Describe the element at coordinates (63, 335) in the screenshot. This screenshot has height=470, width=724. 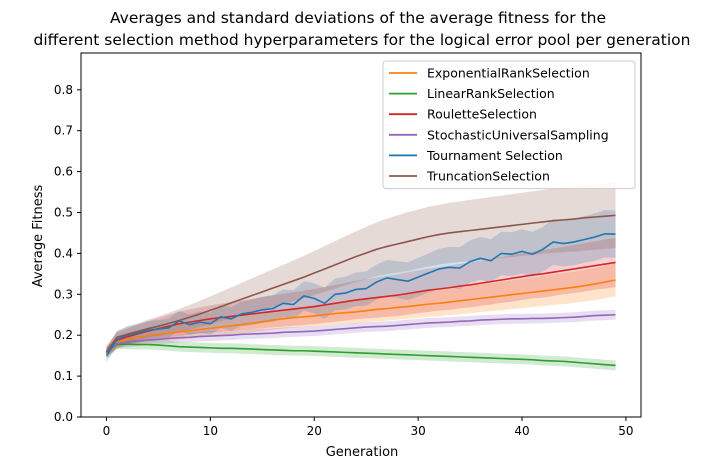
I see `y-tick-label: 0.2` at that location.